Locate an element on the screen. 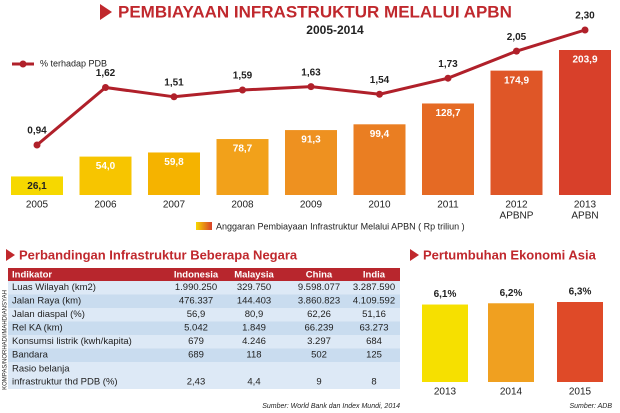  bar-value-label: 78,7 is located at coordinates (243, 149).